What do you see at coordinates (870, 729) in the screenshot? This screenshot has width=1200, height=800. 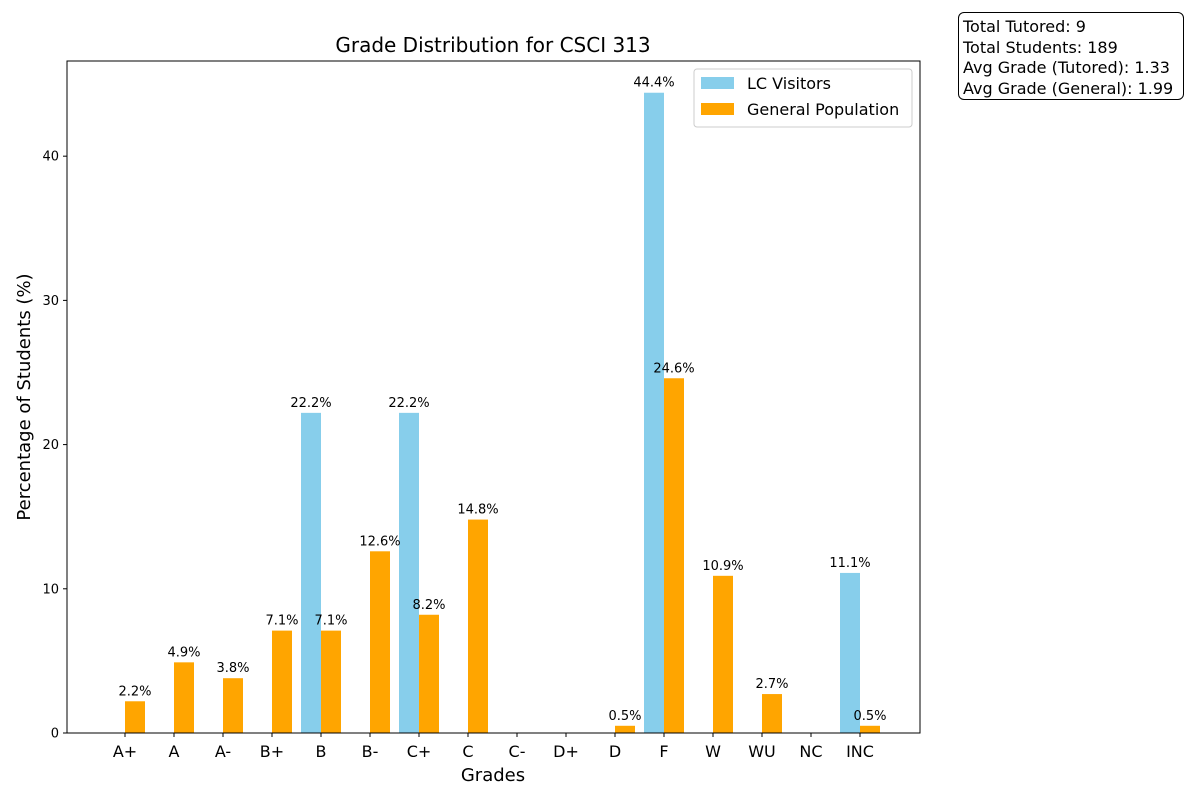 I see `bar-general-population-inc` at bounding box center [870, 729].